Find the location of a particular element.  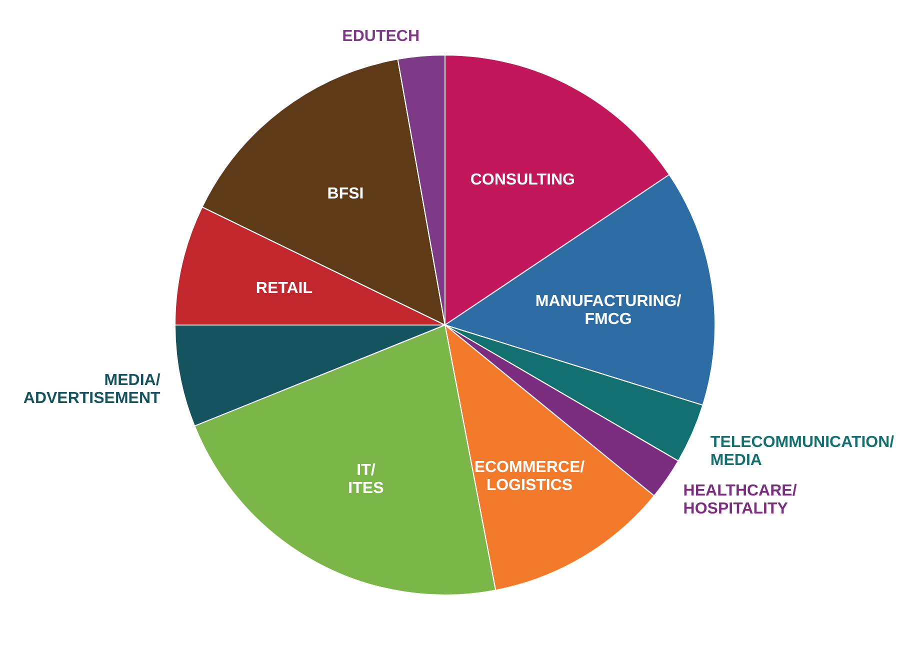

slice-label: BFSI is located at coordinates (345, 193).